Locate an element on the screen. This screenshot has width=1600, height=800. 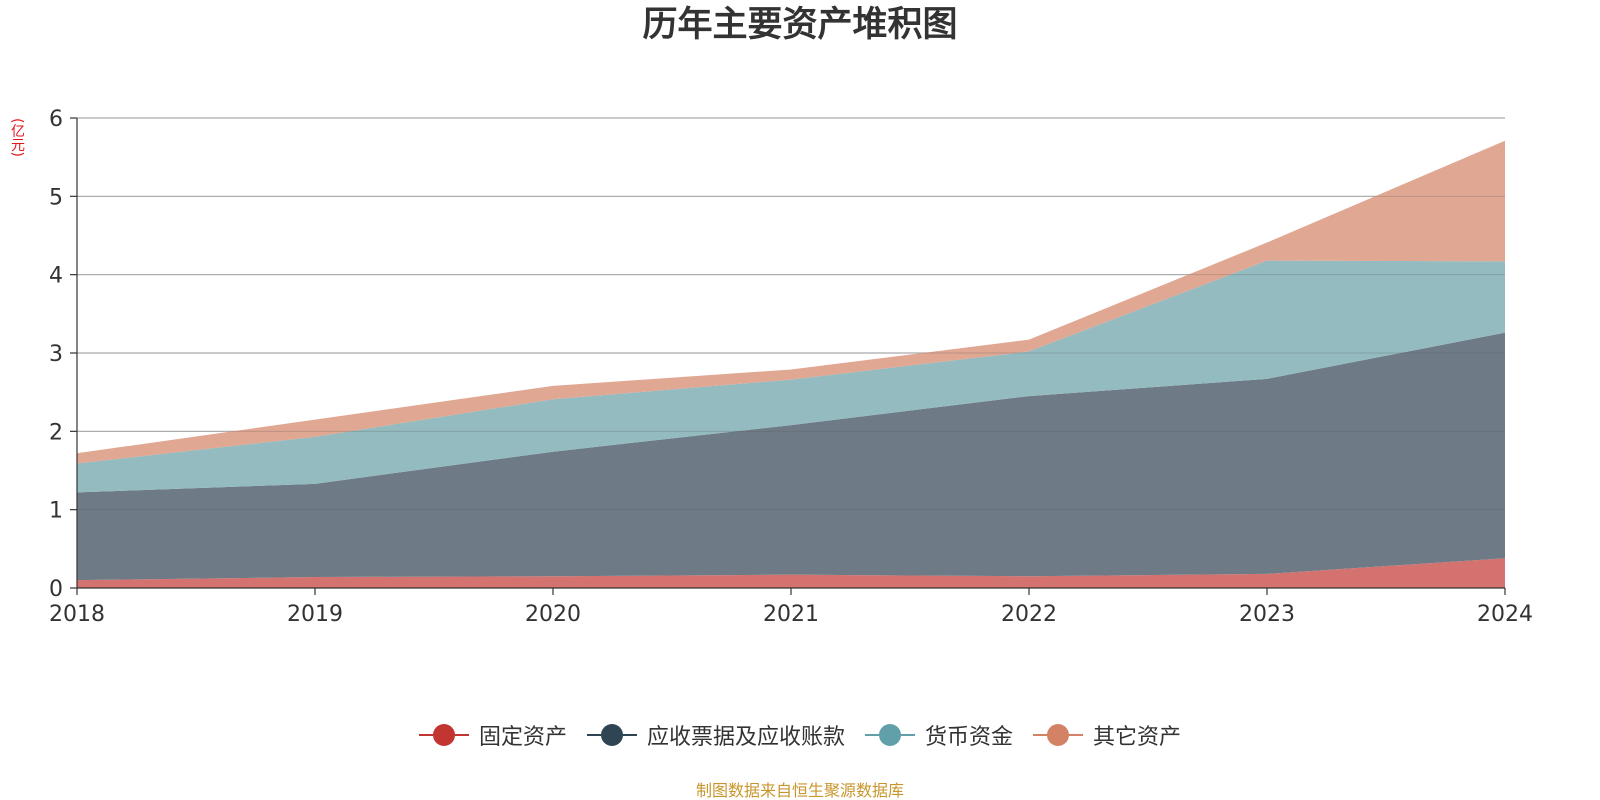
x-tick-label-3: 2021 is located at coordinates (791, 614).